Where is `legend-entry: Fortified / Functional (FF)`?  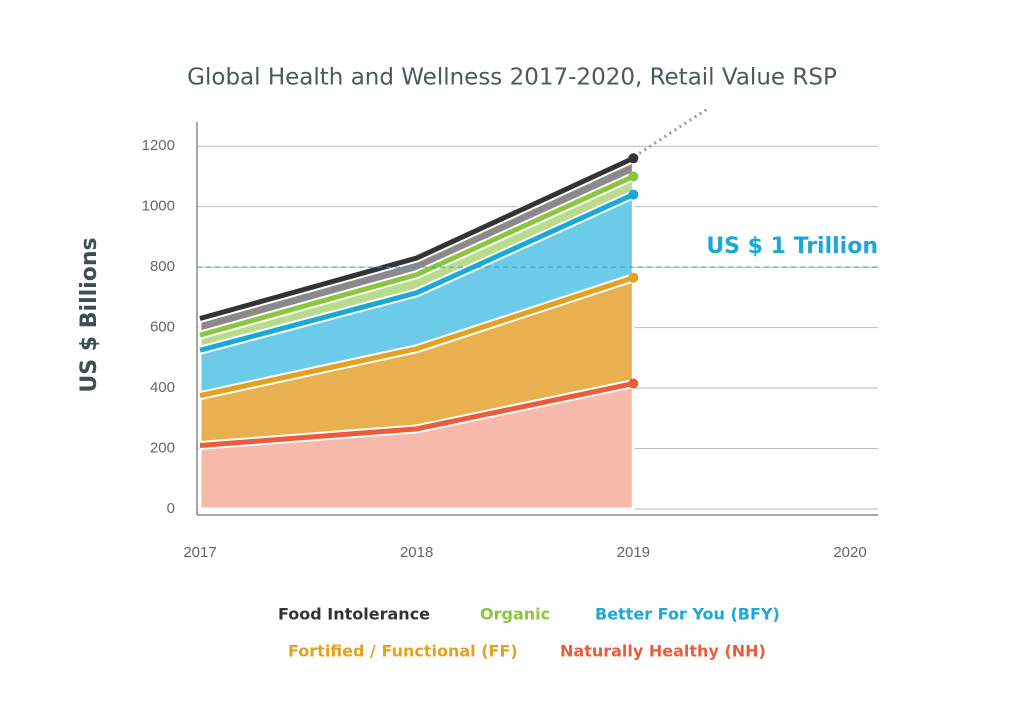
legend-entry: Fortified / Functional (FF) is located at coordinates (403, 651).